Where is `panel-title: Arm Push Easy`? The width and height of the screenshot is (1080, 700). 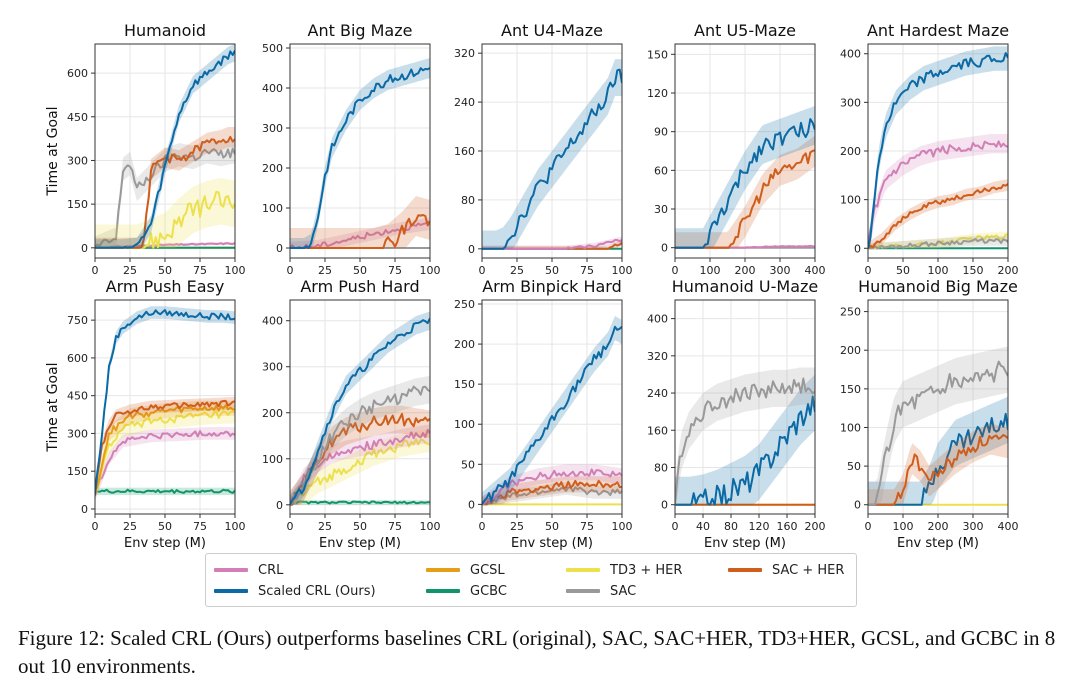 panel-title: Arm Push Easy is located at coordinates (165, 286).